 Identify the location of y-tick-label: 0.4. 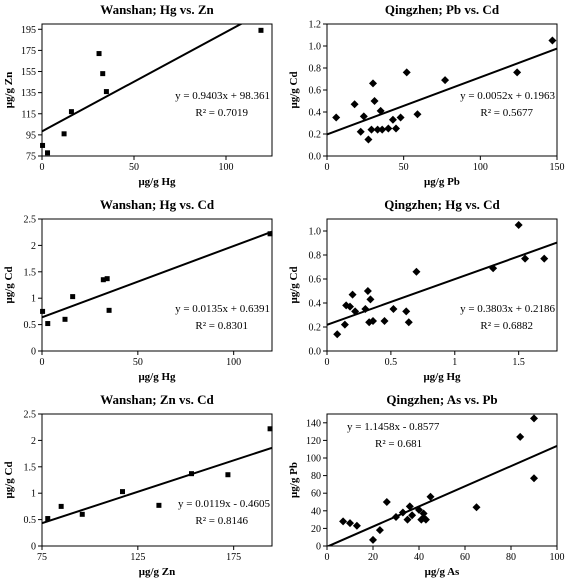
(315, 113).